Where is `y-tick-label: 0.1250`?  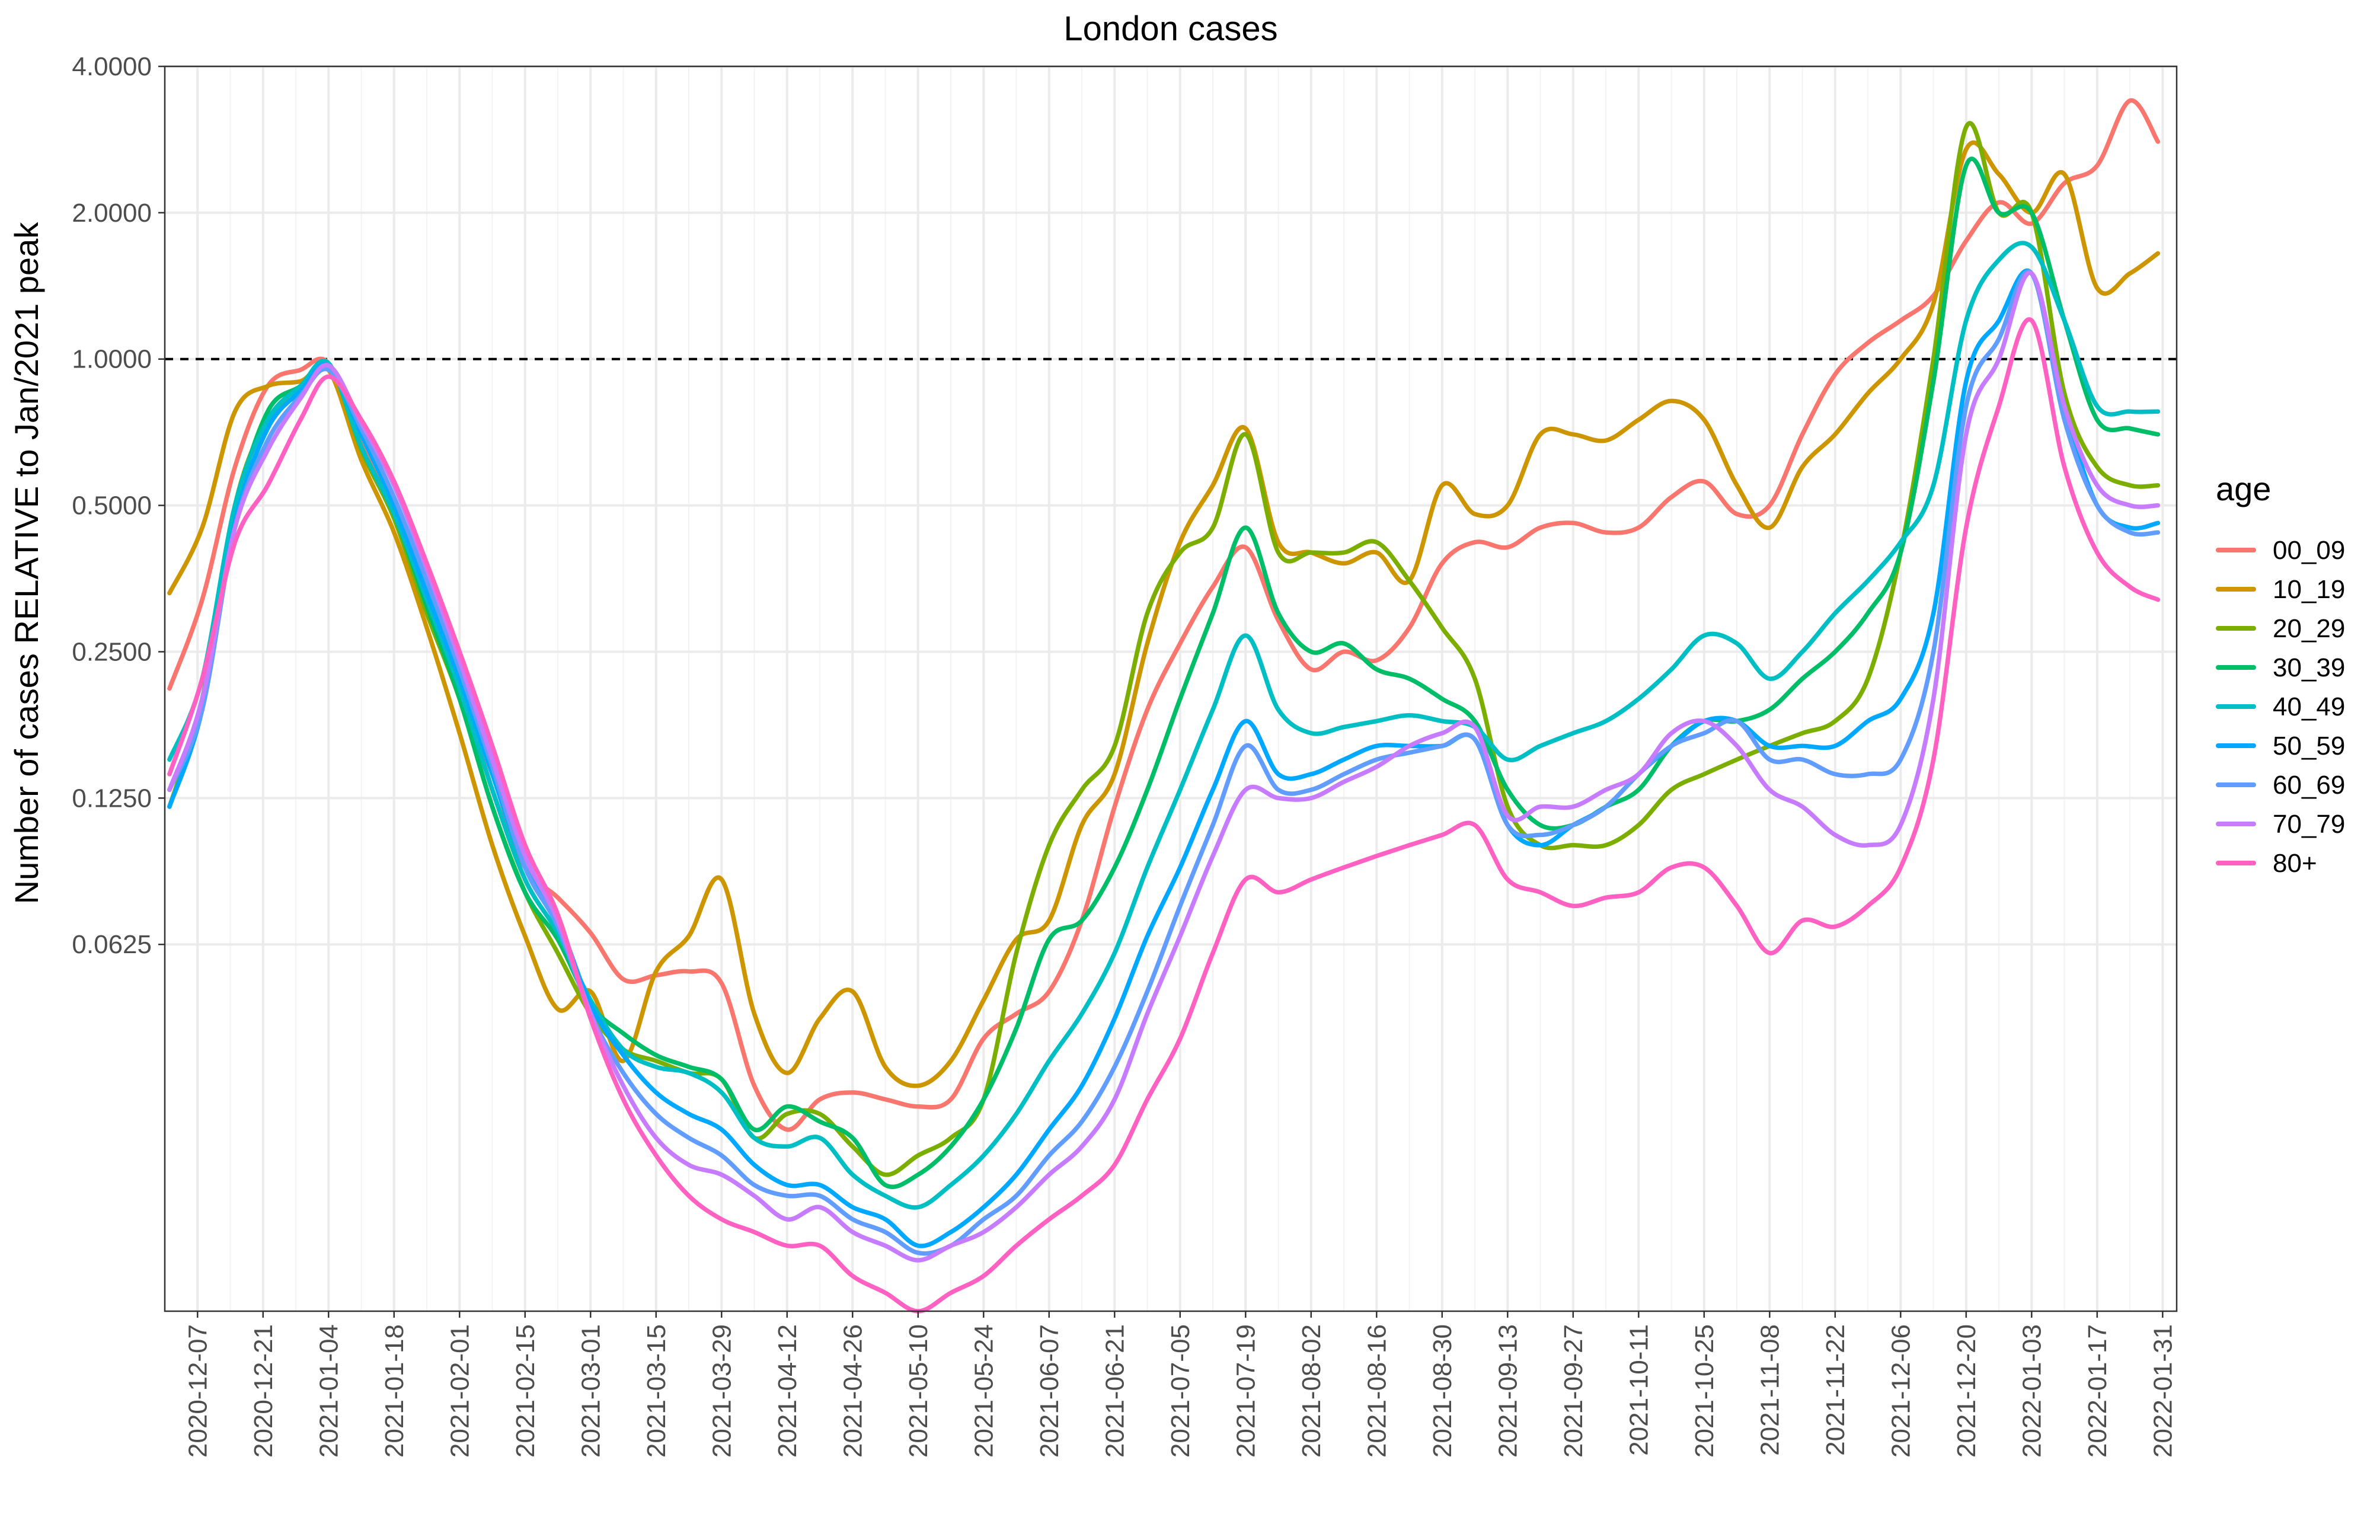
y-tick-label: 0.1250 is located at coordinates (112, 798).